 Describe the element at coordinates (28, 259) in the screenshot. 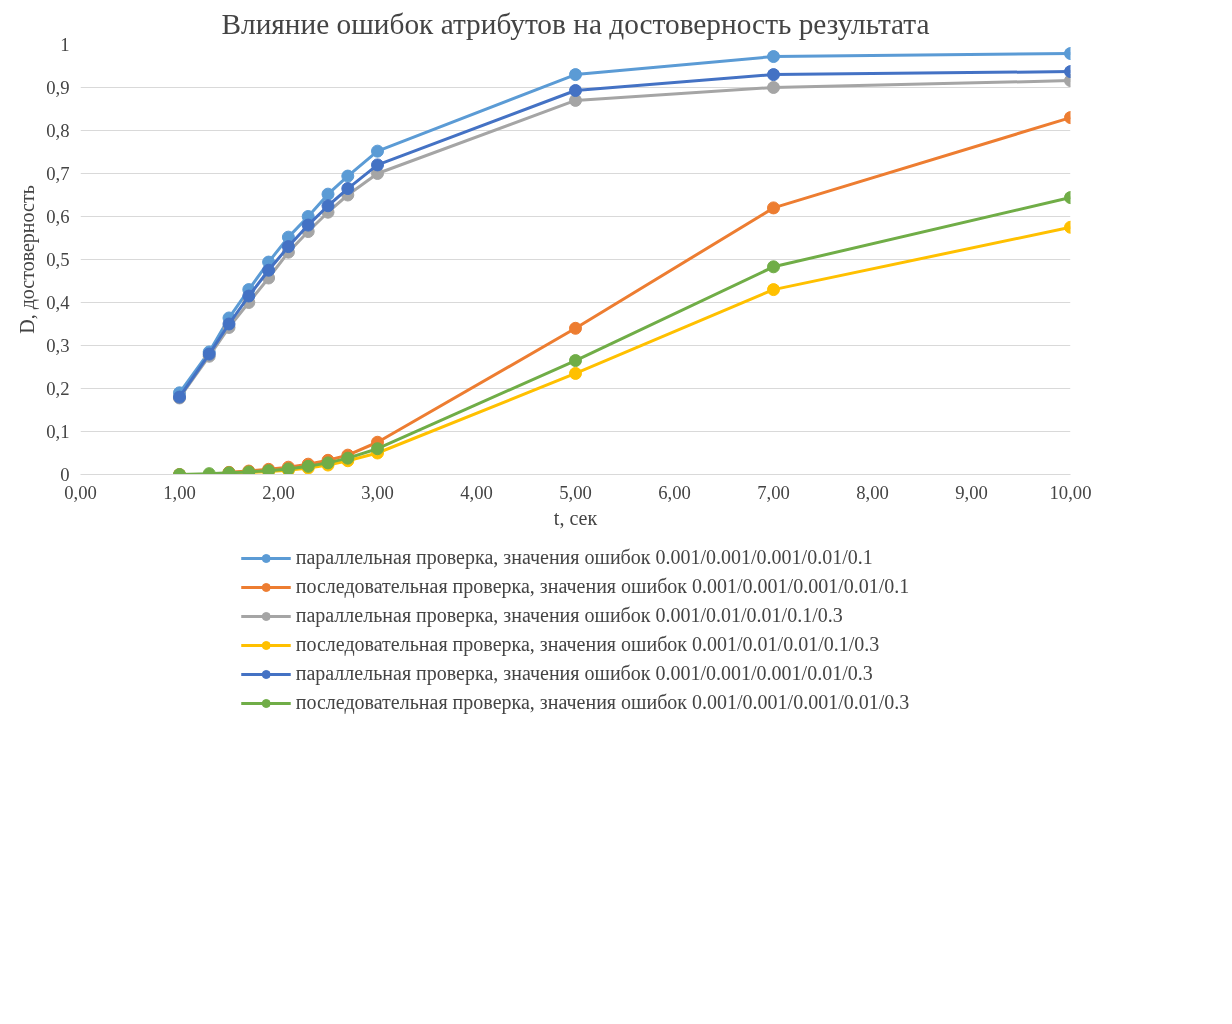

I see `y-axis-title: D, достоверность` at that location.